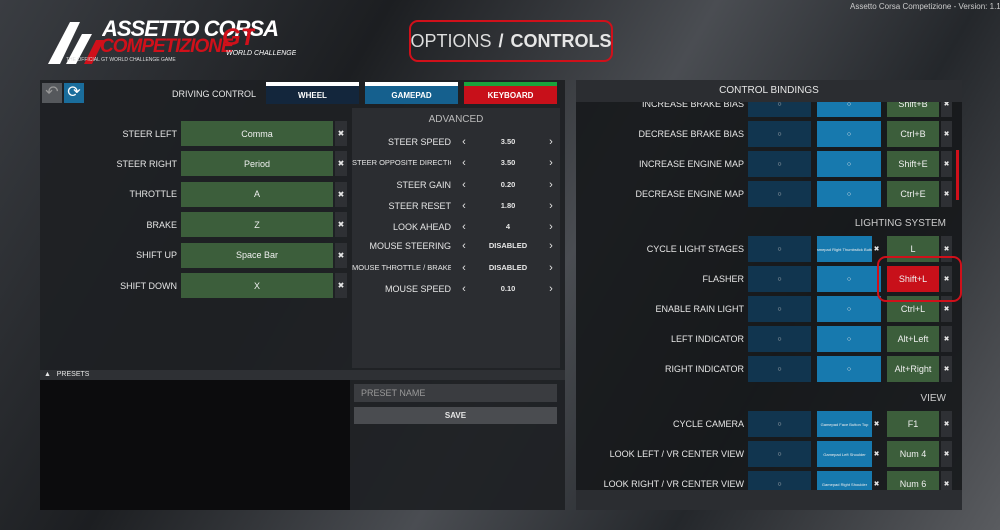 The height and width of the screenshot is (530, 1000). I want to click on key-binding: Num 4, so click(913, 454).